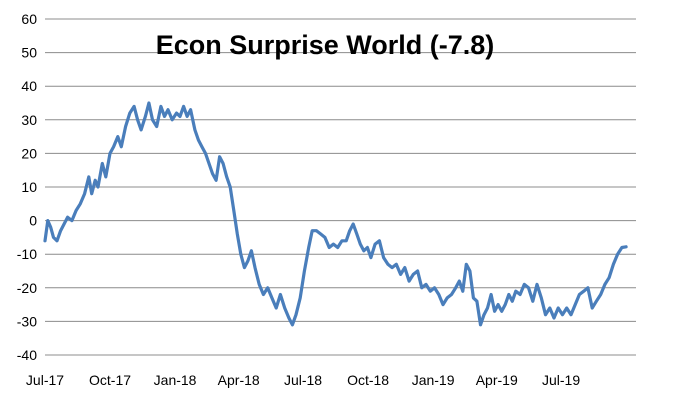 This screenshot has height=405, width=679. I want to click on y-tick-label: 60, so click(29, 19).